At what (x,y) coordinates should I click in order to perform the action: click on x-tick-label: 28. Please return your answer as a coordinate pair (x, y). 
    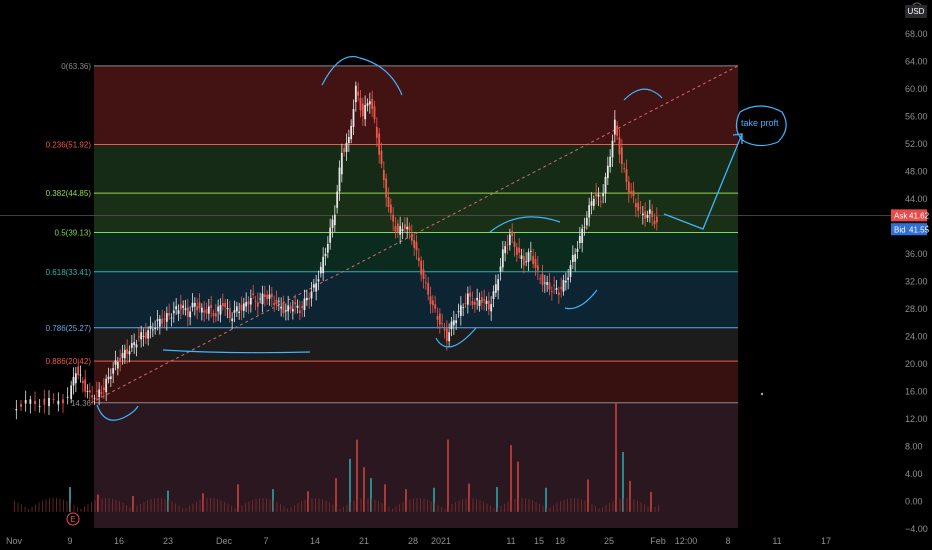
    Looking at the image, I should click on (413, 541).